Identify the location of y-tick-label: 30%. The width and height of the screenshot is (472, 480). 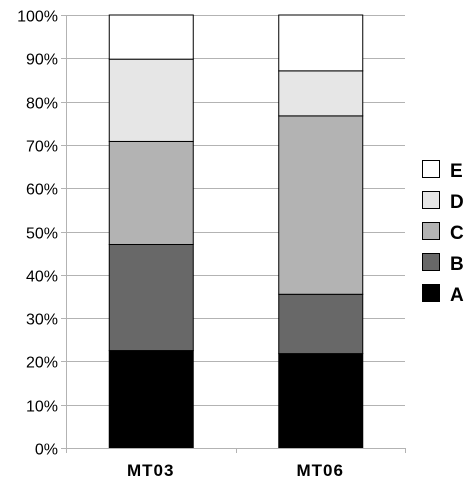
(42, 320).